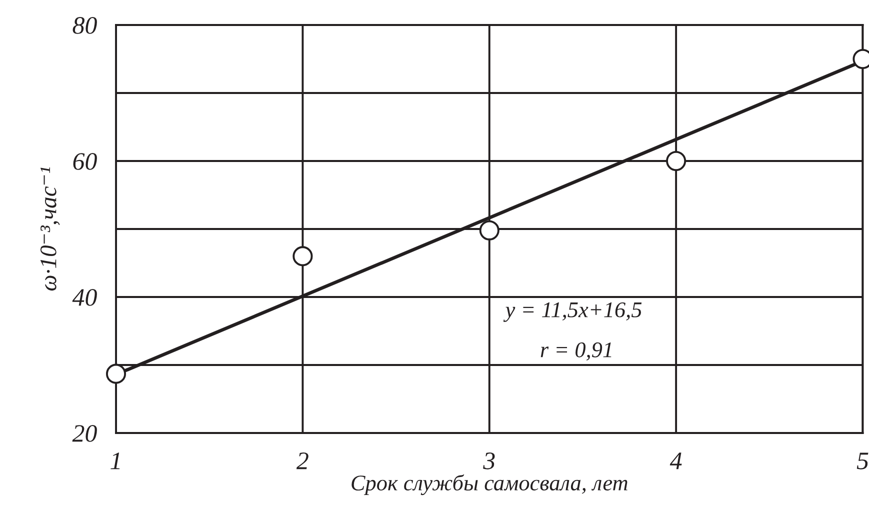 The height and width of the screenshot is (506, 869). What do you see at coordinates (115, 461) in the screenshot?
I see `x-tick-label: 1` at bounding box center [115, 461].